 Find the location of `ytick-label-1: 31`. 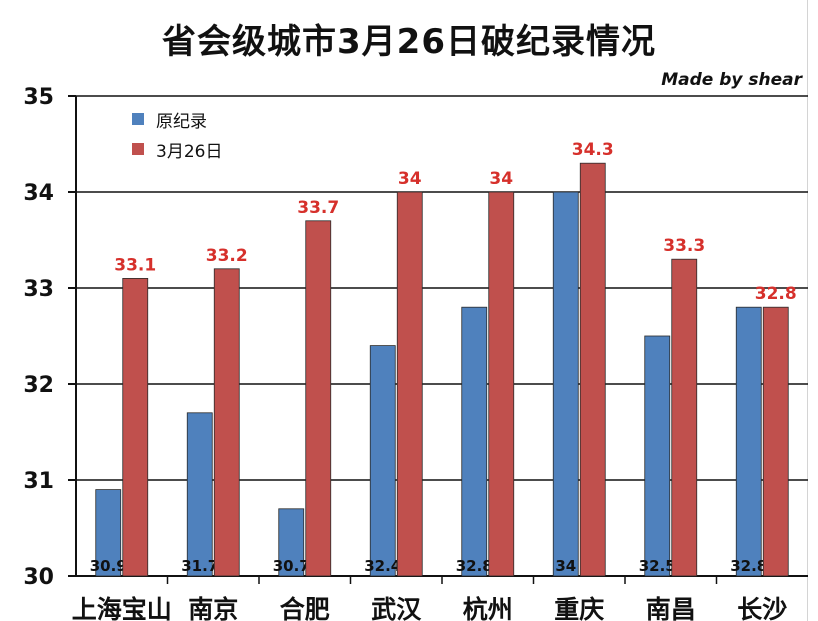

ytick-label-1: 31 is located at coordinates (38, 481).